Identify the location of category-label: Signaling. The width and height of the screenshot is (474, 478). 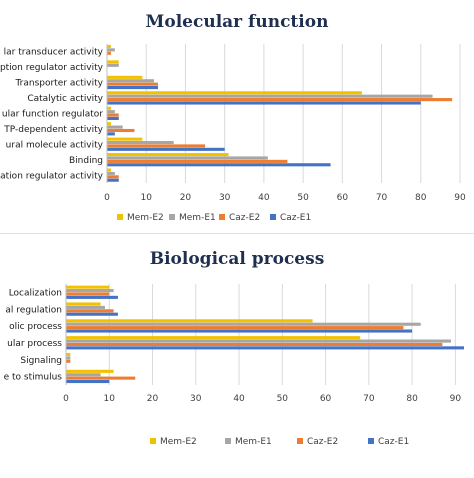
(41, 361).